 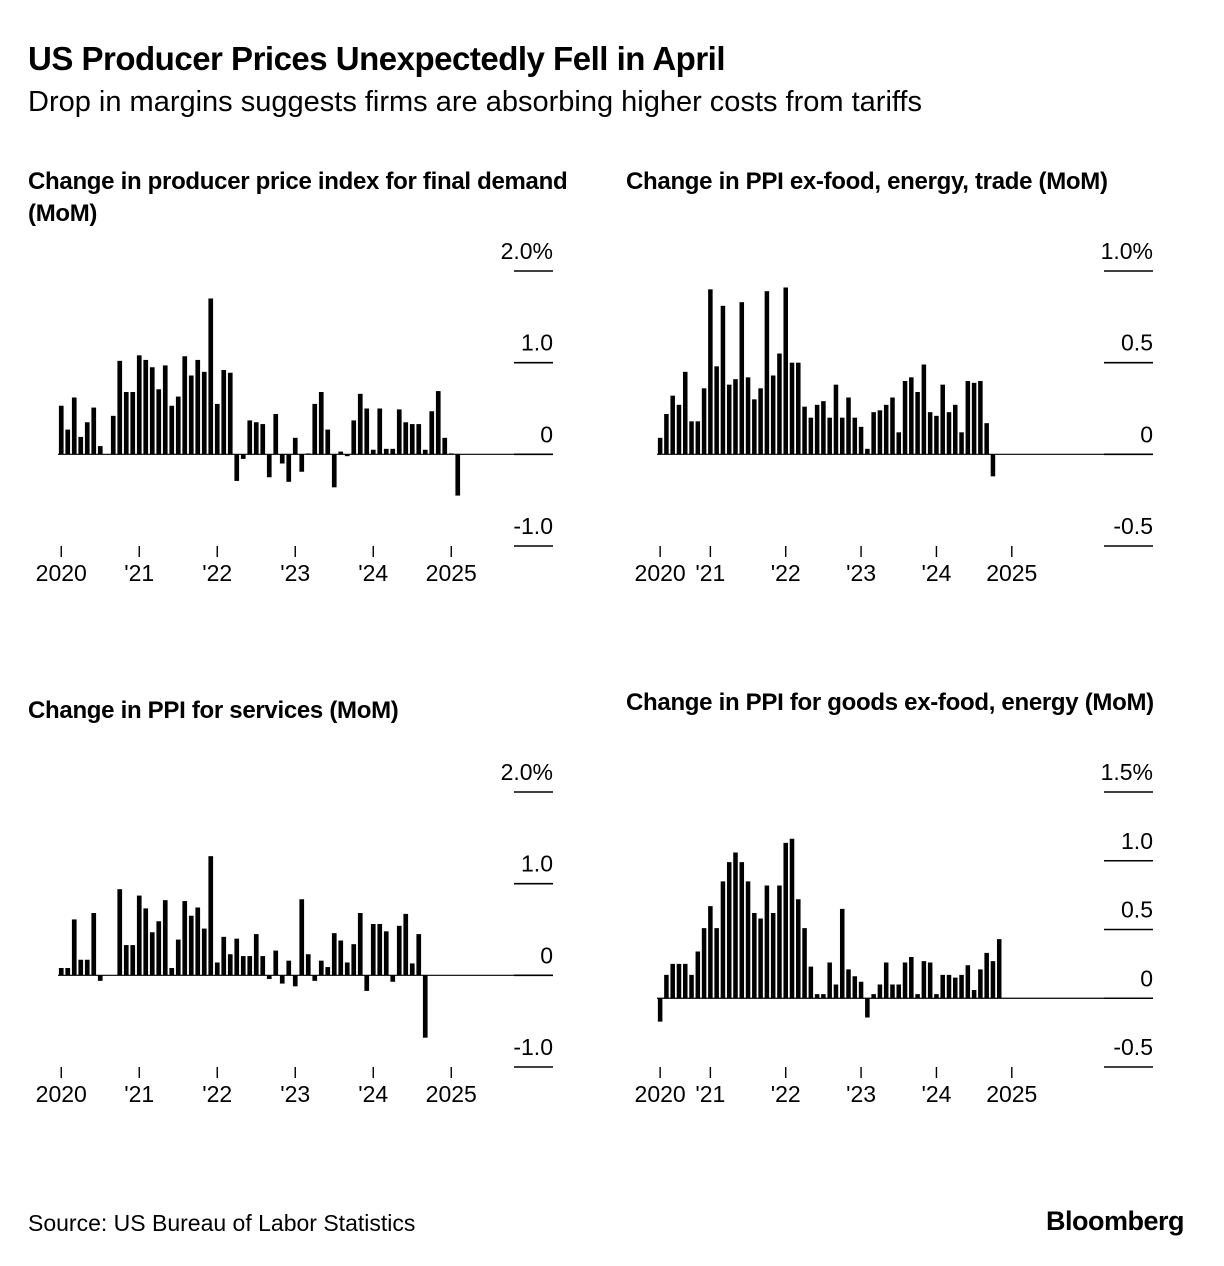 What do you see at coordinates (1127, 772) in the screenshot?
I see `y-tick-label: 1.5%` at bounding box center [1127, 772].